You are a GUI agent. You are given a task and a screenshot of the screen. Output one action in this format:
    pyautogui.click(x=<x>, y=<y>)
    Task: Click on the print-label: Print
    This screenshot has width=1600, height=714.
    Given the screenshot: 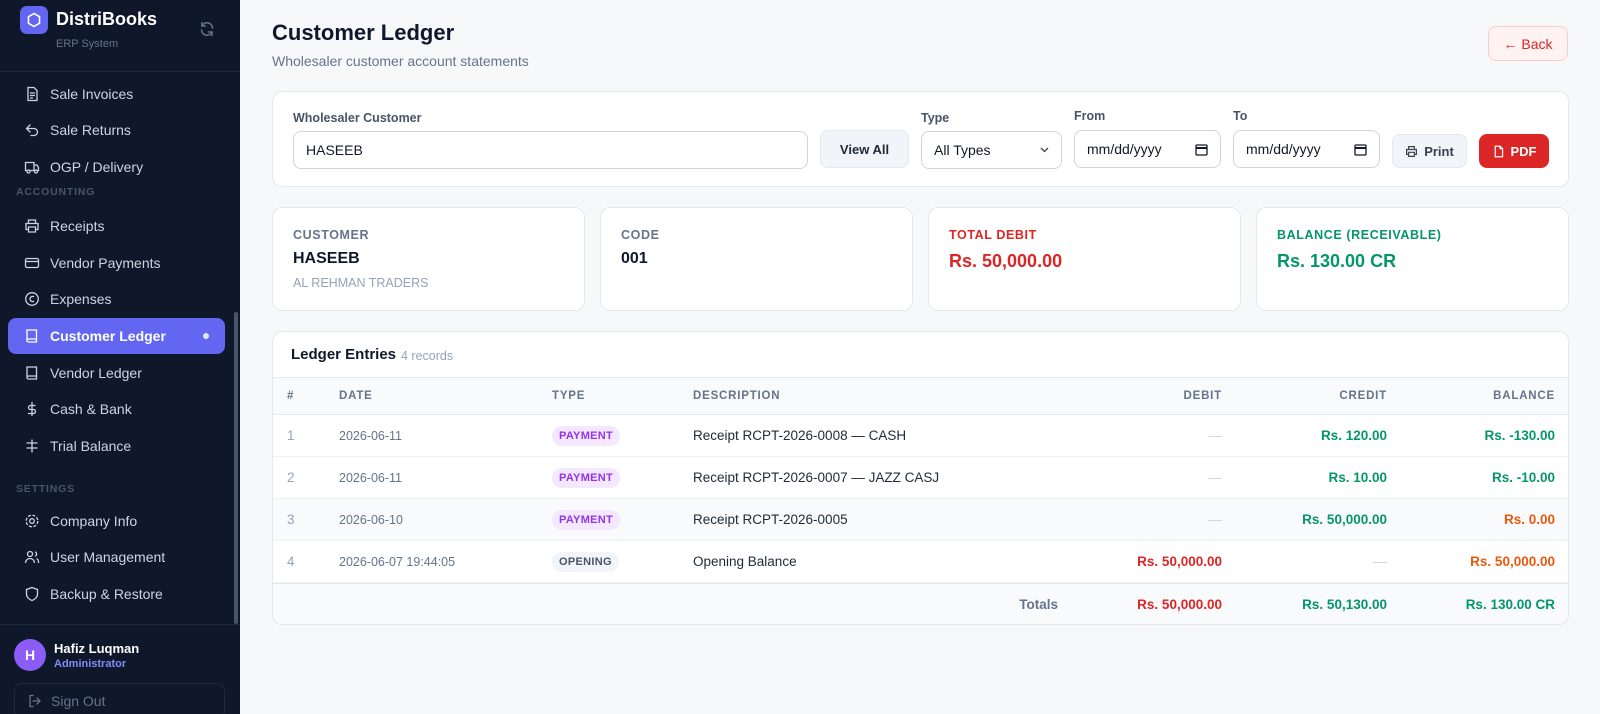 What is the action you would take?
    pyautogui.click(x=1439, y=151)
    